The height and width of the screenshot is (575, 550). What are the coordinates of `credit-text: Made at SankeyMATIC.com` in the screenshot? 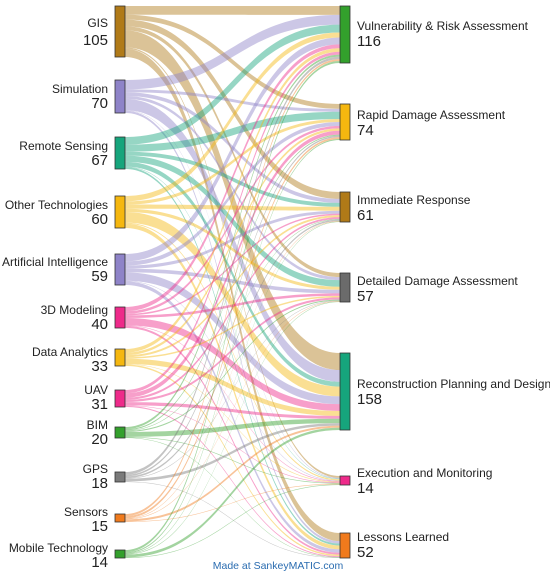 It's located at (278, 566).